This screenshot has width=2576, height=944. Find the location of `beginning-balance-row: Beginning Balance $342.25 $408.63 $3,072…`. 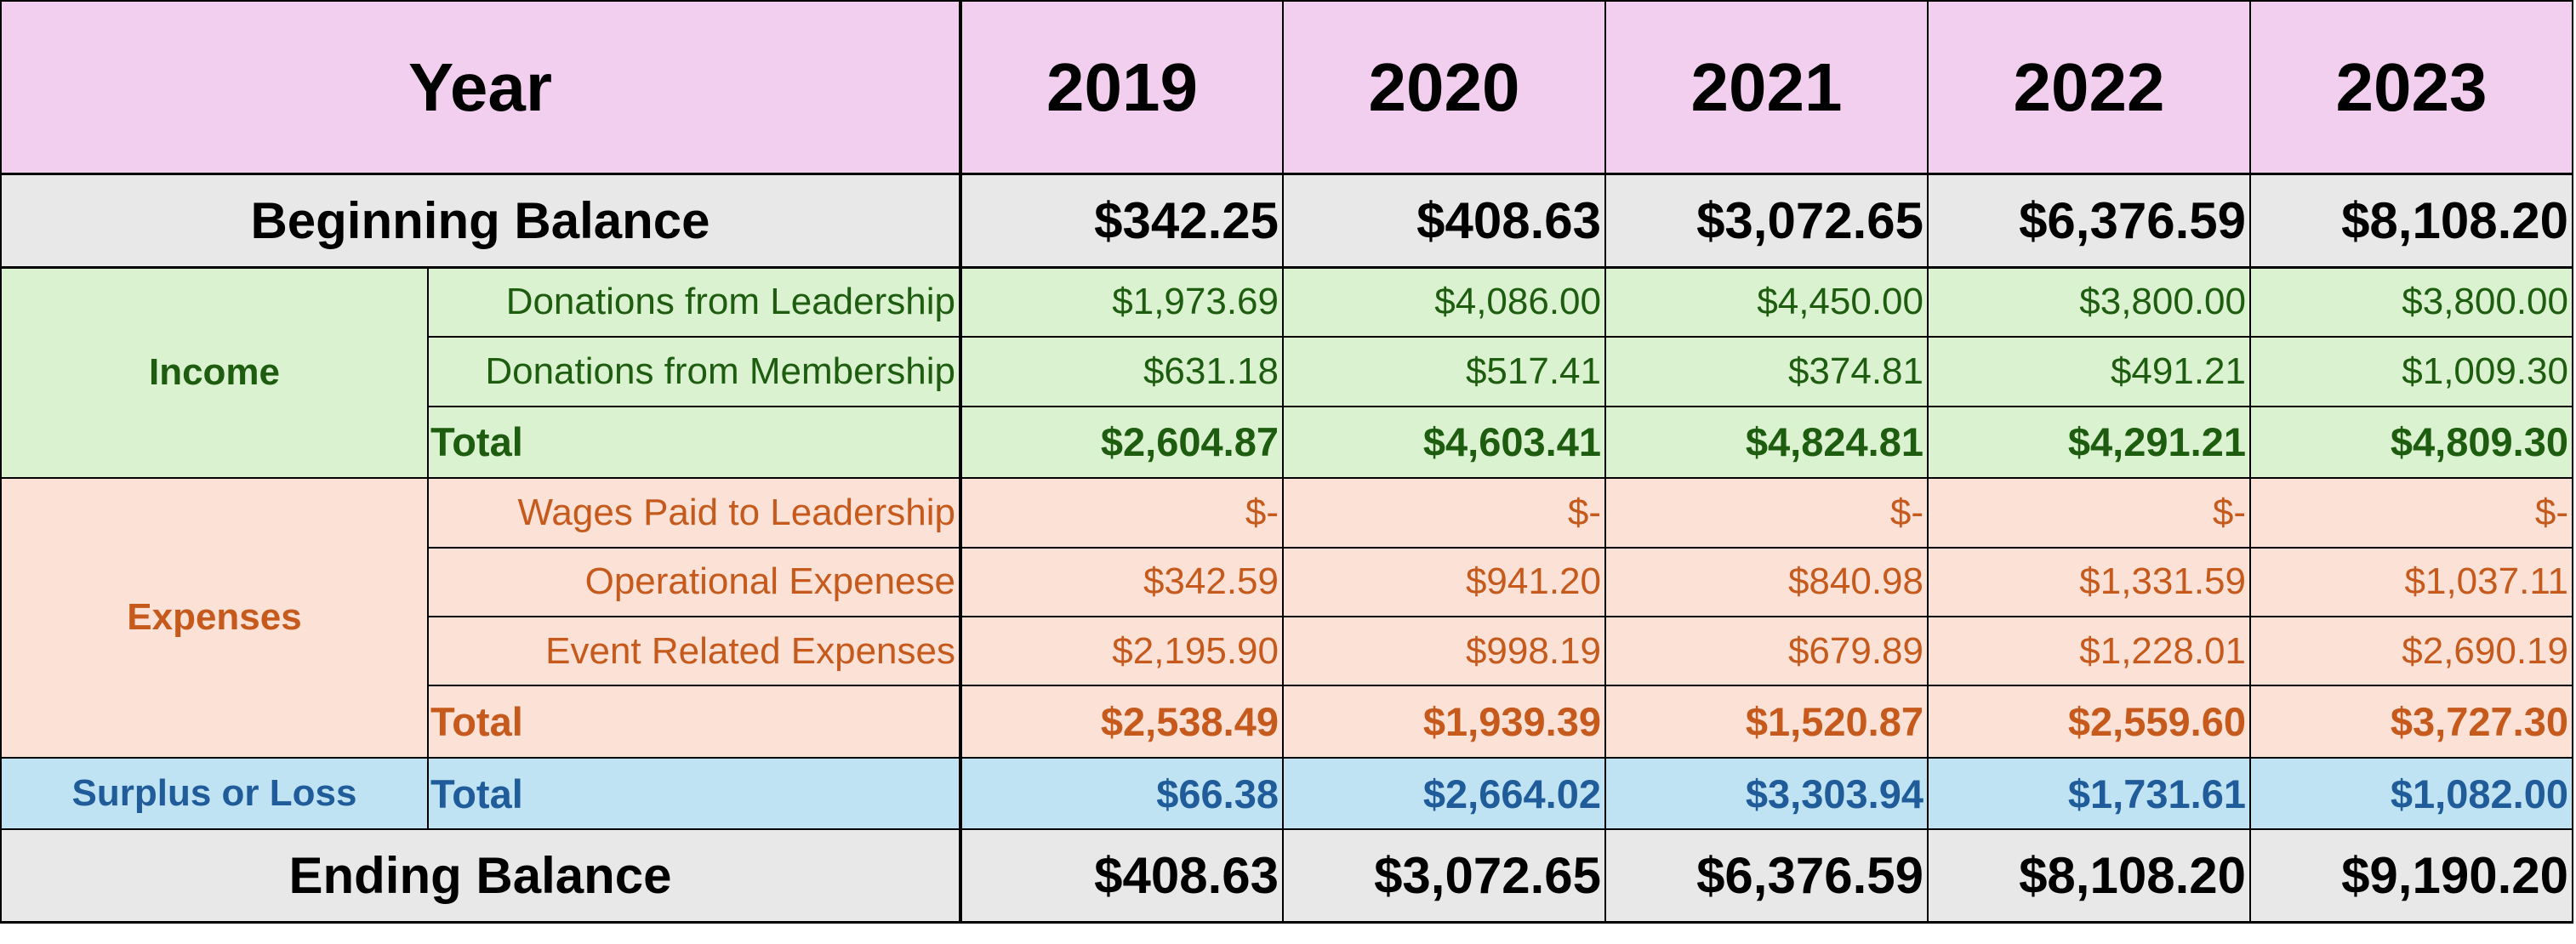

beginning-balance-row: Beginning Balance $342.25 $408.63 $3,072… is located at coordinates (1287, 221).